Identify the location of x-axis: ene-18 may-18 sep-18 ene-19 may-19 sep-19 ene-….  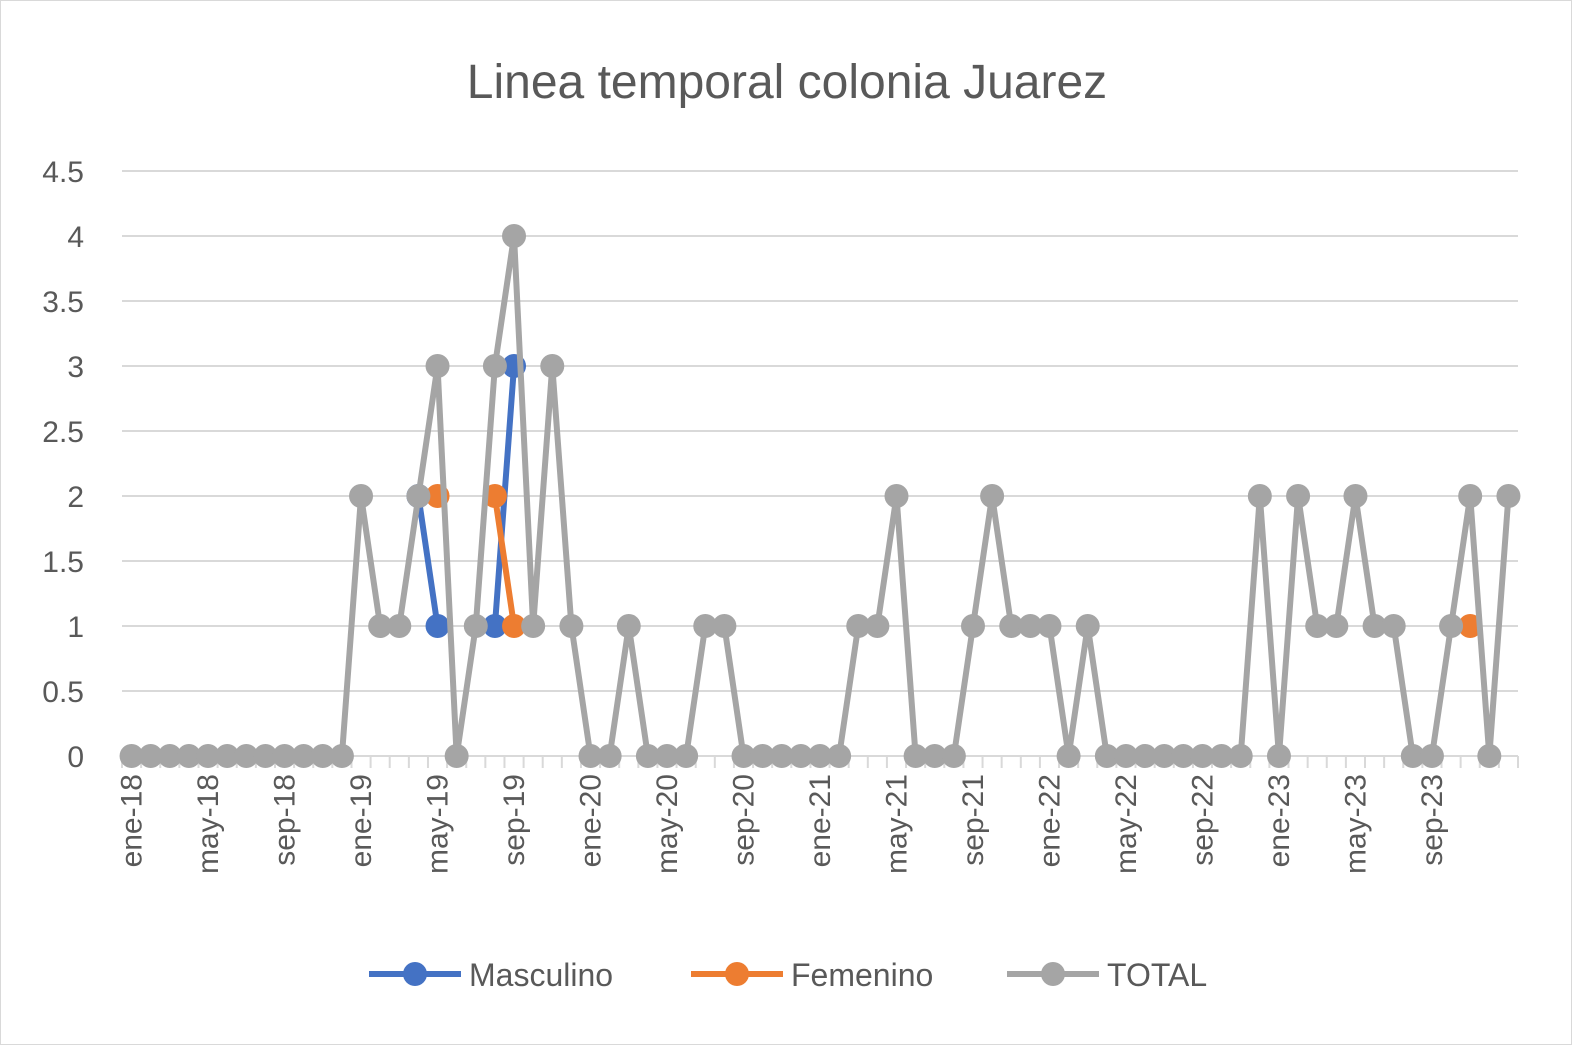
(817, 814).